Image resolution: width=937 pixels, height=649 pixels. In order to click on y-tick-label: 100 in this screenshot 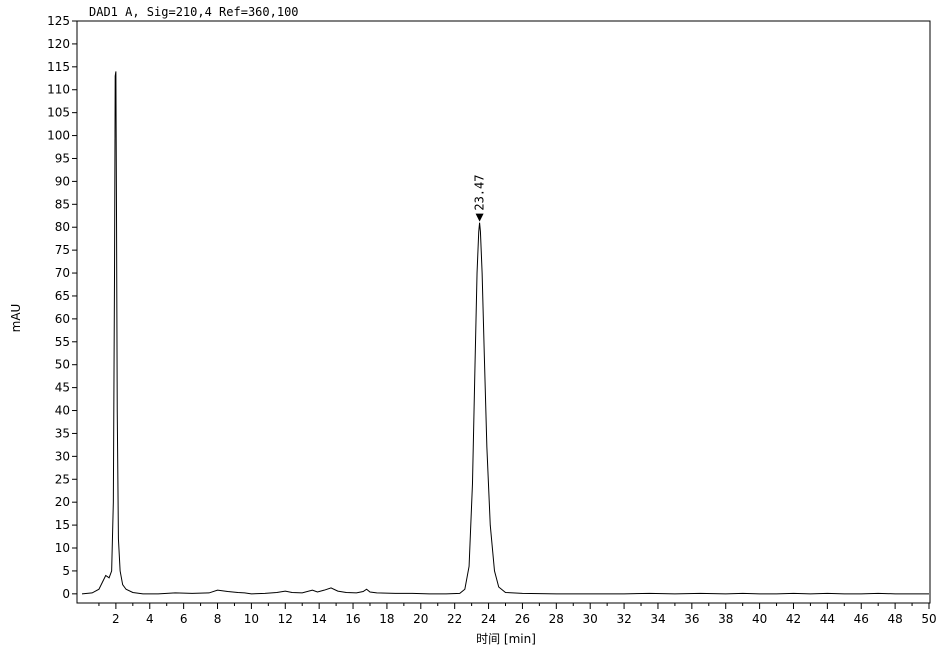, I will do `click(58, 136)`.